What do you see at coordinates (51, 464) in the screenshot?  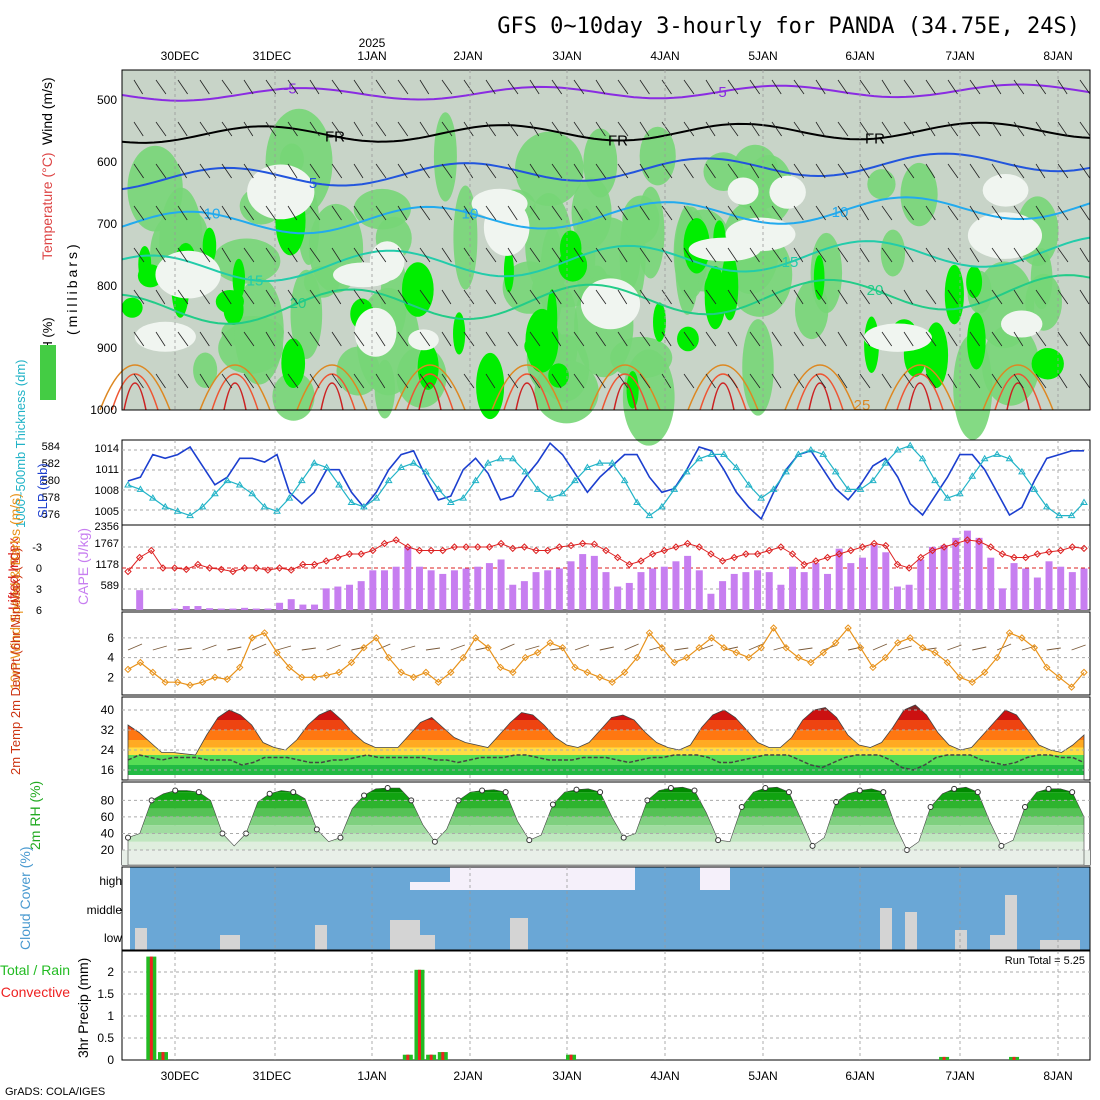 I see `thick-tick: 582` at bounding box center [51, 464].